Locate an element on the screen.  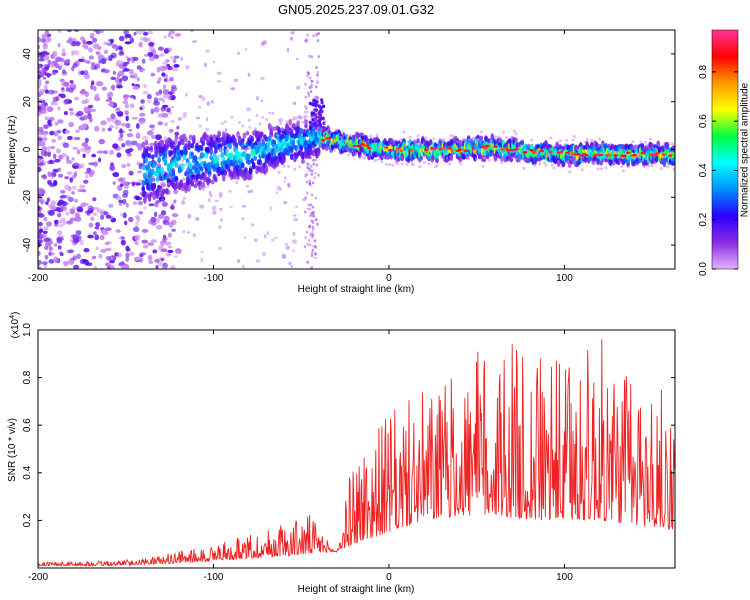
y-tick-label: 40 is located at coordinates (27, 54).